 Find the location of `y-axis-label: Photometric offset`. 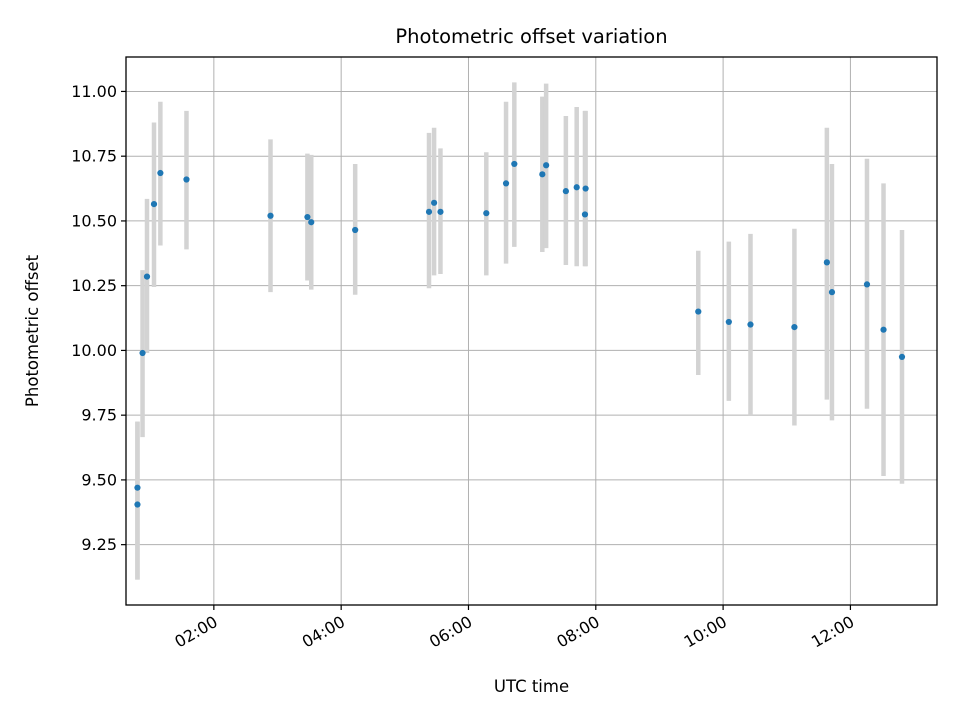

y-axis-label: Photometric offset is located at coordinates (32, 330).